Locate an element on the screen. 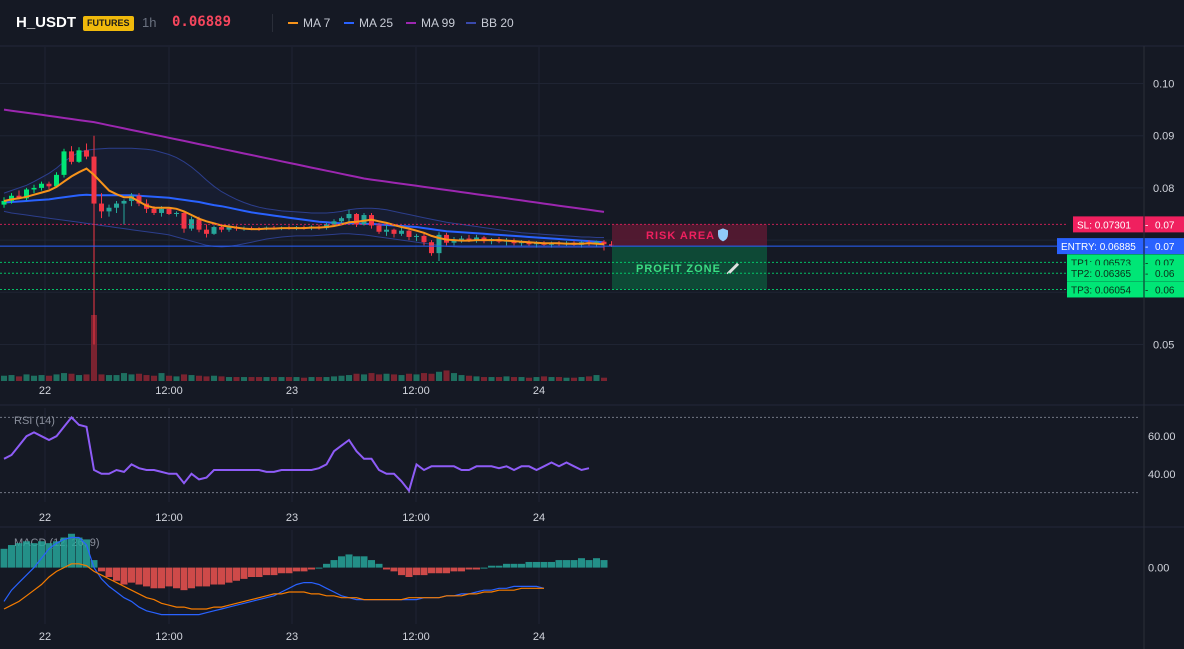 The height and width of the screenshot is (649, 1184). legend-bb20: BB 20 is located at coordinates (490, 23).